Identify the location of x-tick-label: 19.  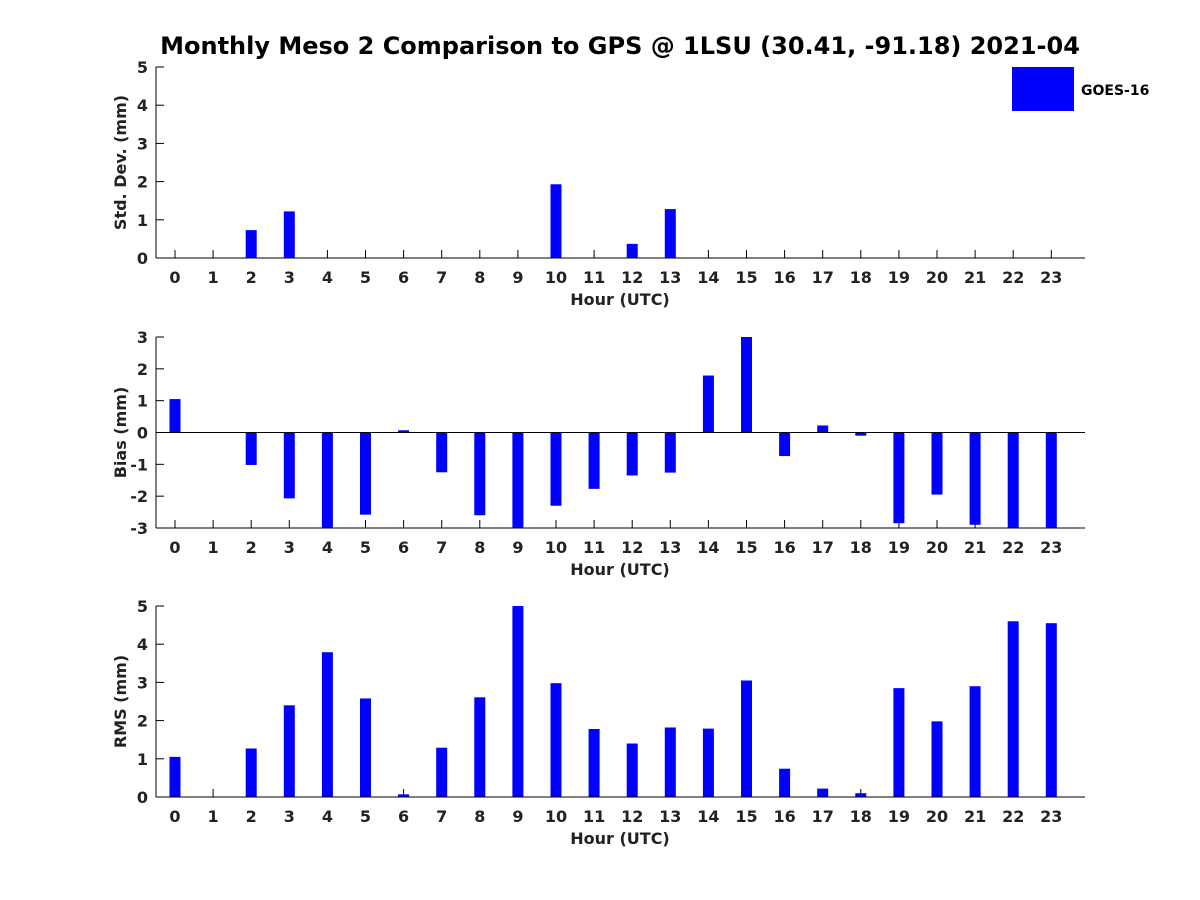
(899, 277).